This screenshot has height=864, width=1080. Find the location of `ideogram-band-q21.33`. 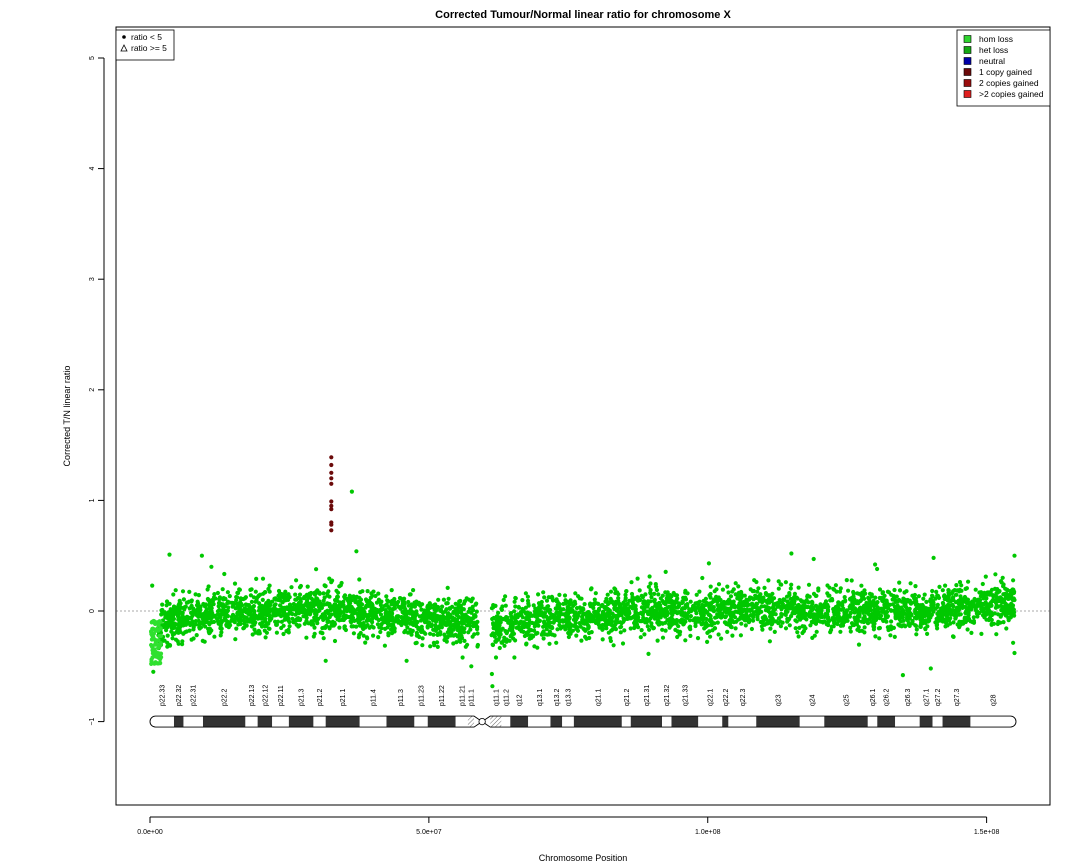

ideogram-band-q21.33 is located at coordinates (685, 722).